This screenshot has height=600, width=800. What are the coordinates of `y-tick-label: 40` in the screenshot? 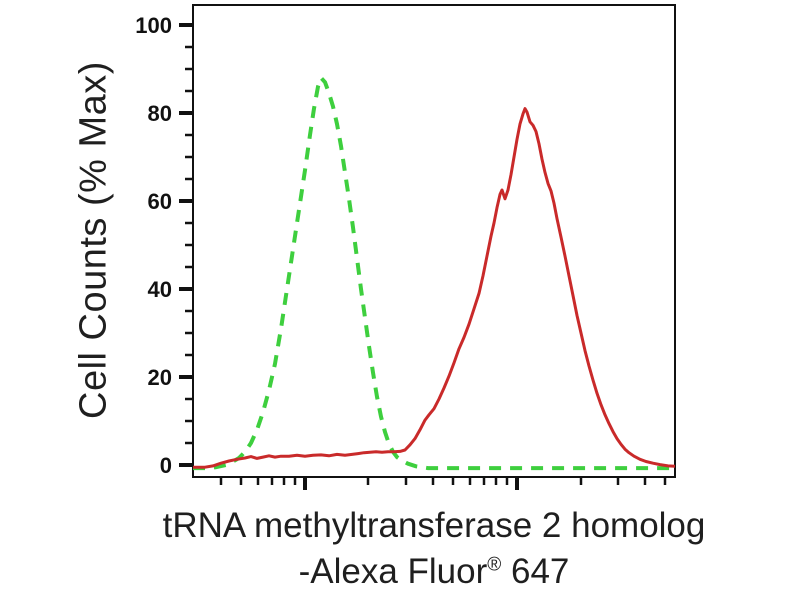 It's located at (160, 289).